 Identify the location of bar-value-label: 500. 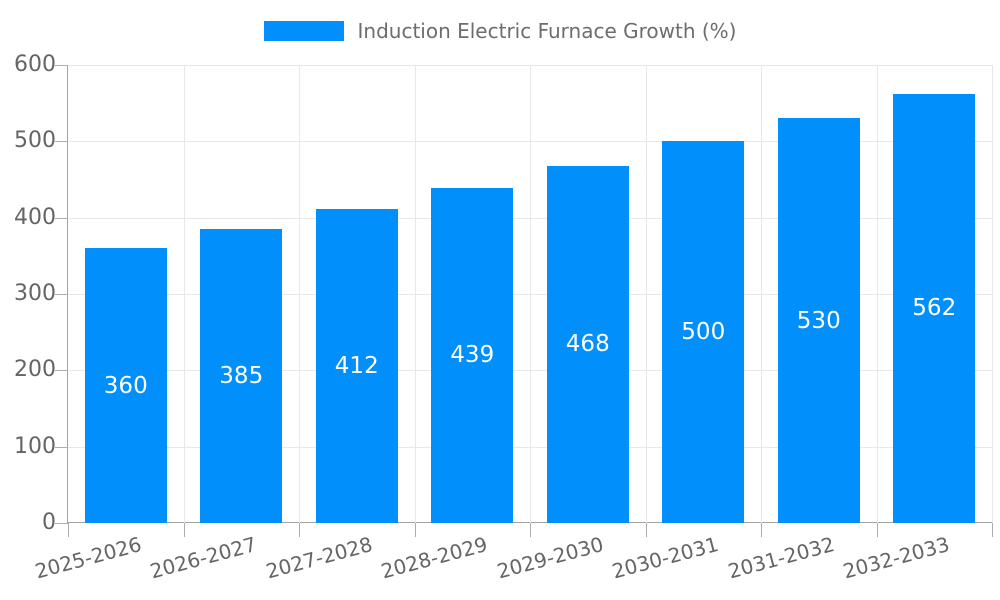
(703, 332).